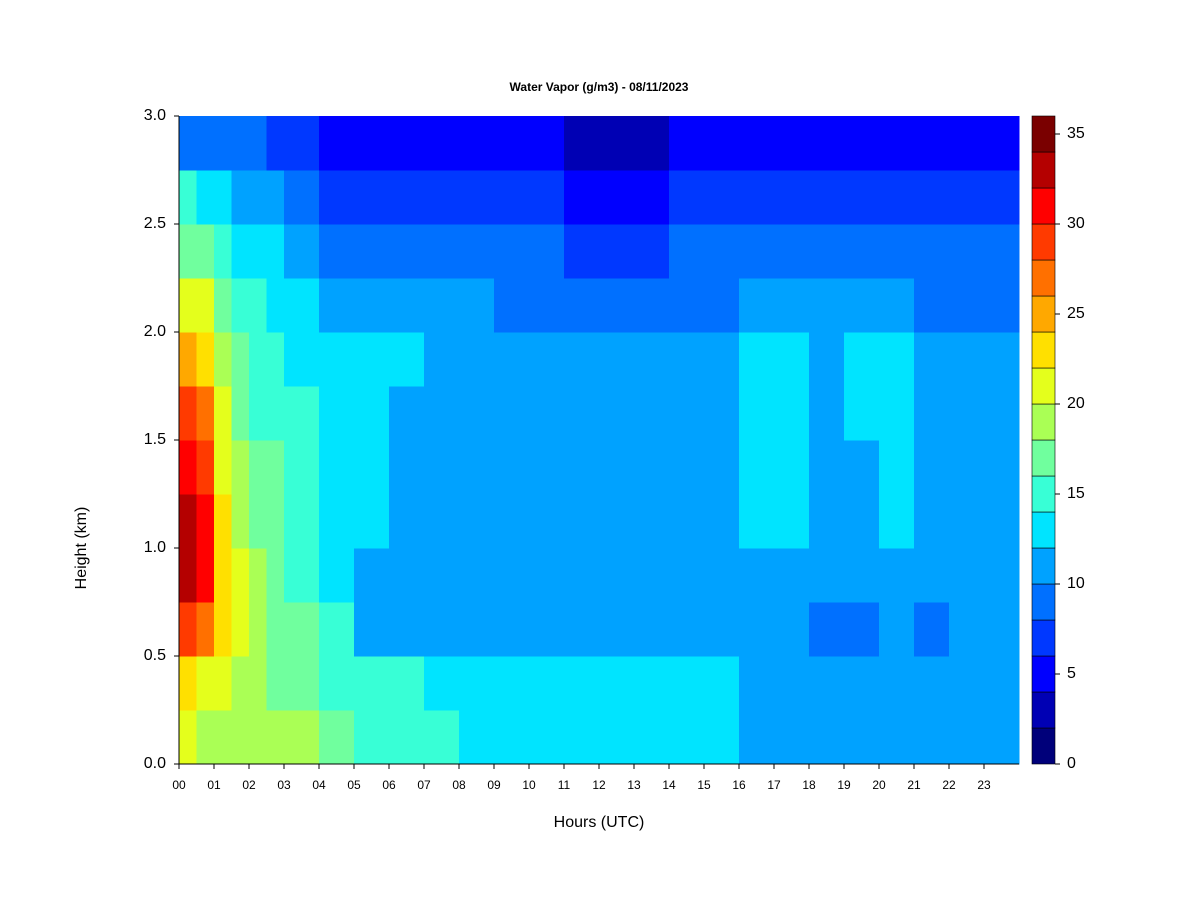 The height and width of the screenshot is (905, 1200). Describe the element at coordinates (1076, 403) in the screenshot. I see `colorbar-tick-label: 20` at that location.